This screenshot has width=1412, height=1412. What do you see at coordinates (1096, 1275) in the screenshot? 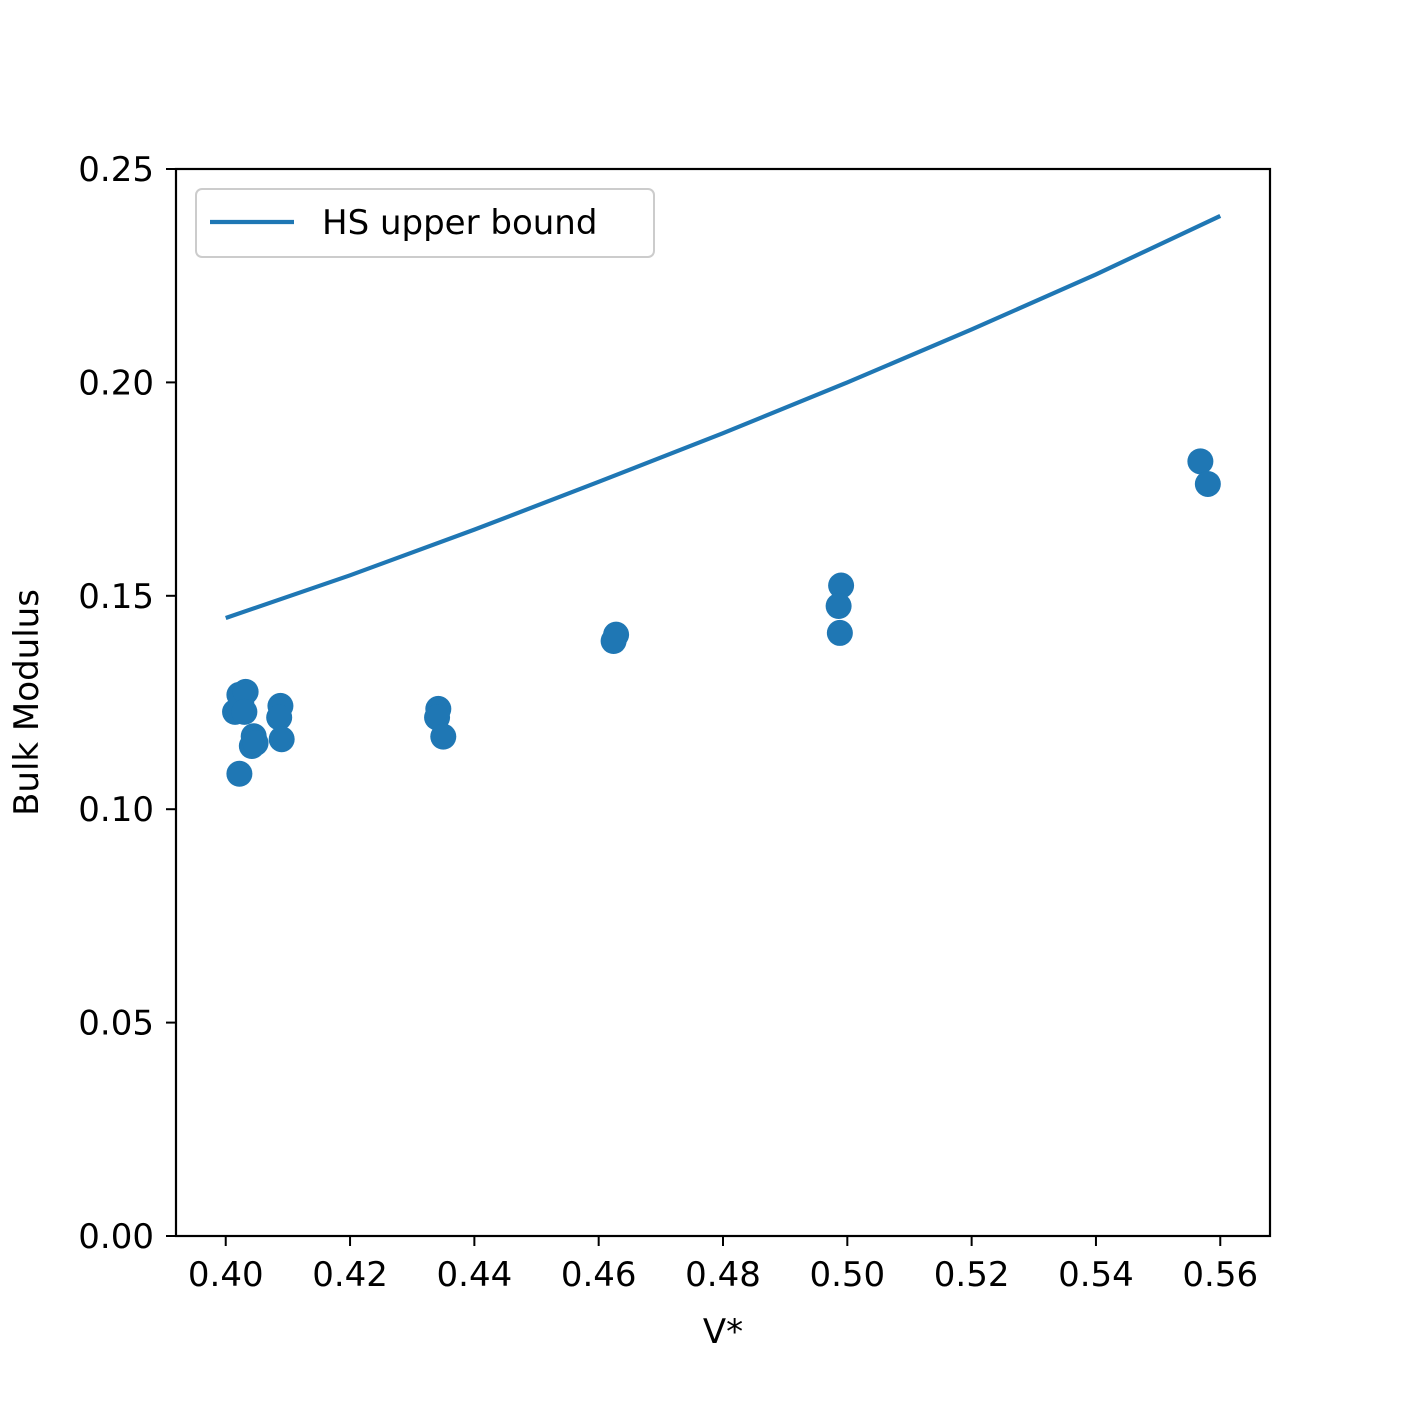
I see `x-tick-label: 0.54` at bounding box center [1096, 1275].